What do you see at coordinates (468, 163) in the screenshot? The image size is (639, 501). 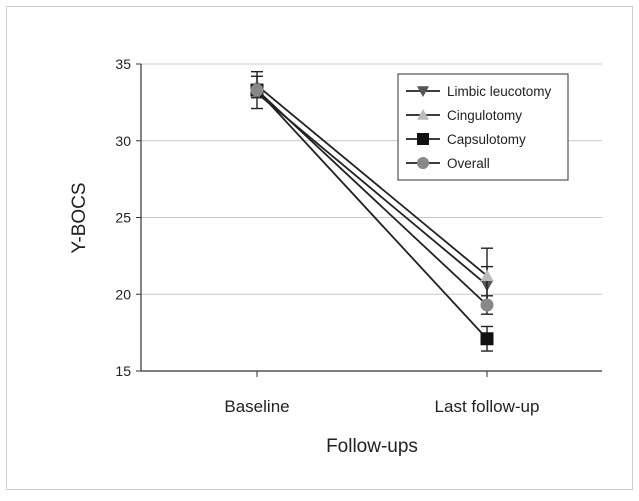 I see `legend-label: Overall` at bounding box center [468, 163].